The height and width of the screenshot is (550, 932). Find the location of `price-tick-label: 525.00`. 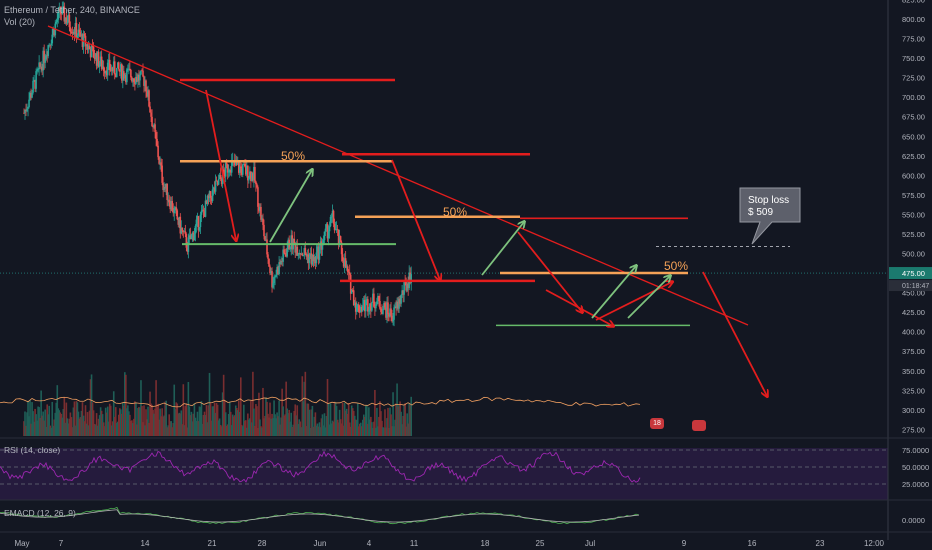

price-tick-label: 525.00 is located at coordinates (913, 234).